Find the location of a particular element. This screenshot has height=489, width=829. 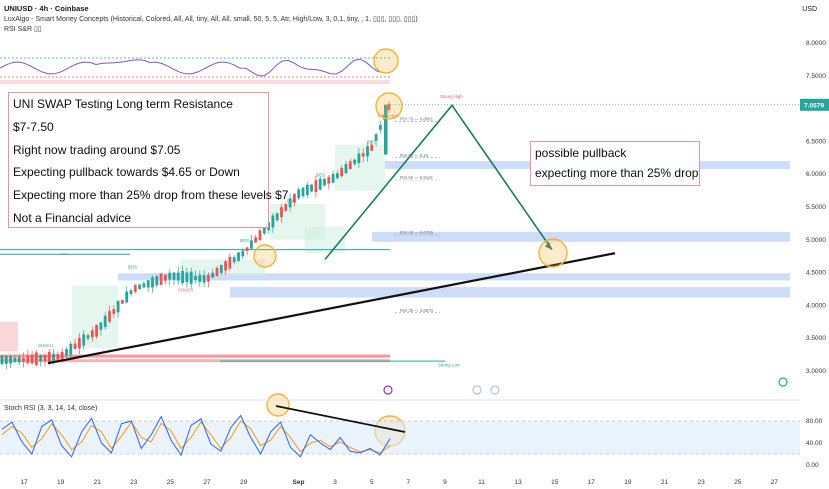

current-price-label: 7.0579 is located at coordinates (814, 105).